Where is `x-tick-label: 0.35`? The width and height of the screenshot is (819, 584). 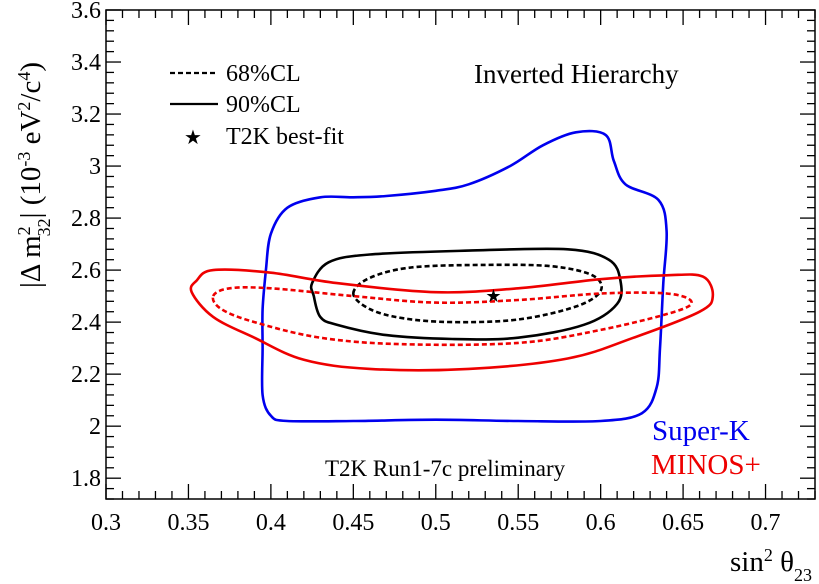 x-tick-label: 0.35 is located at coordinates (188, 523).